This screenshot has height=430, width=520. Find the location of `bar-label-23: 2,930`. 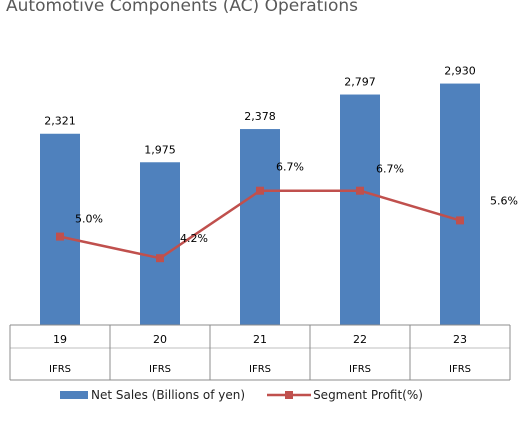

bar-label-23: 2,930 is located at coordinates (460, 71).